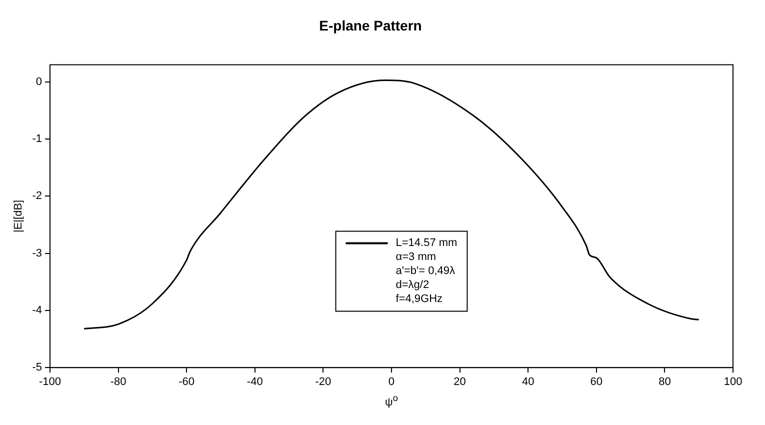 The image size is (765, 425). Describe the element at coordinates (18, 216) in the screenshot. I see `y-axis-title: |E|[dB]` at that location.